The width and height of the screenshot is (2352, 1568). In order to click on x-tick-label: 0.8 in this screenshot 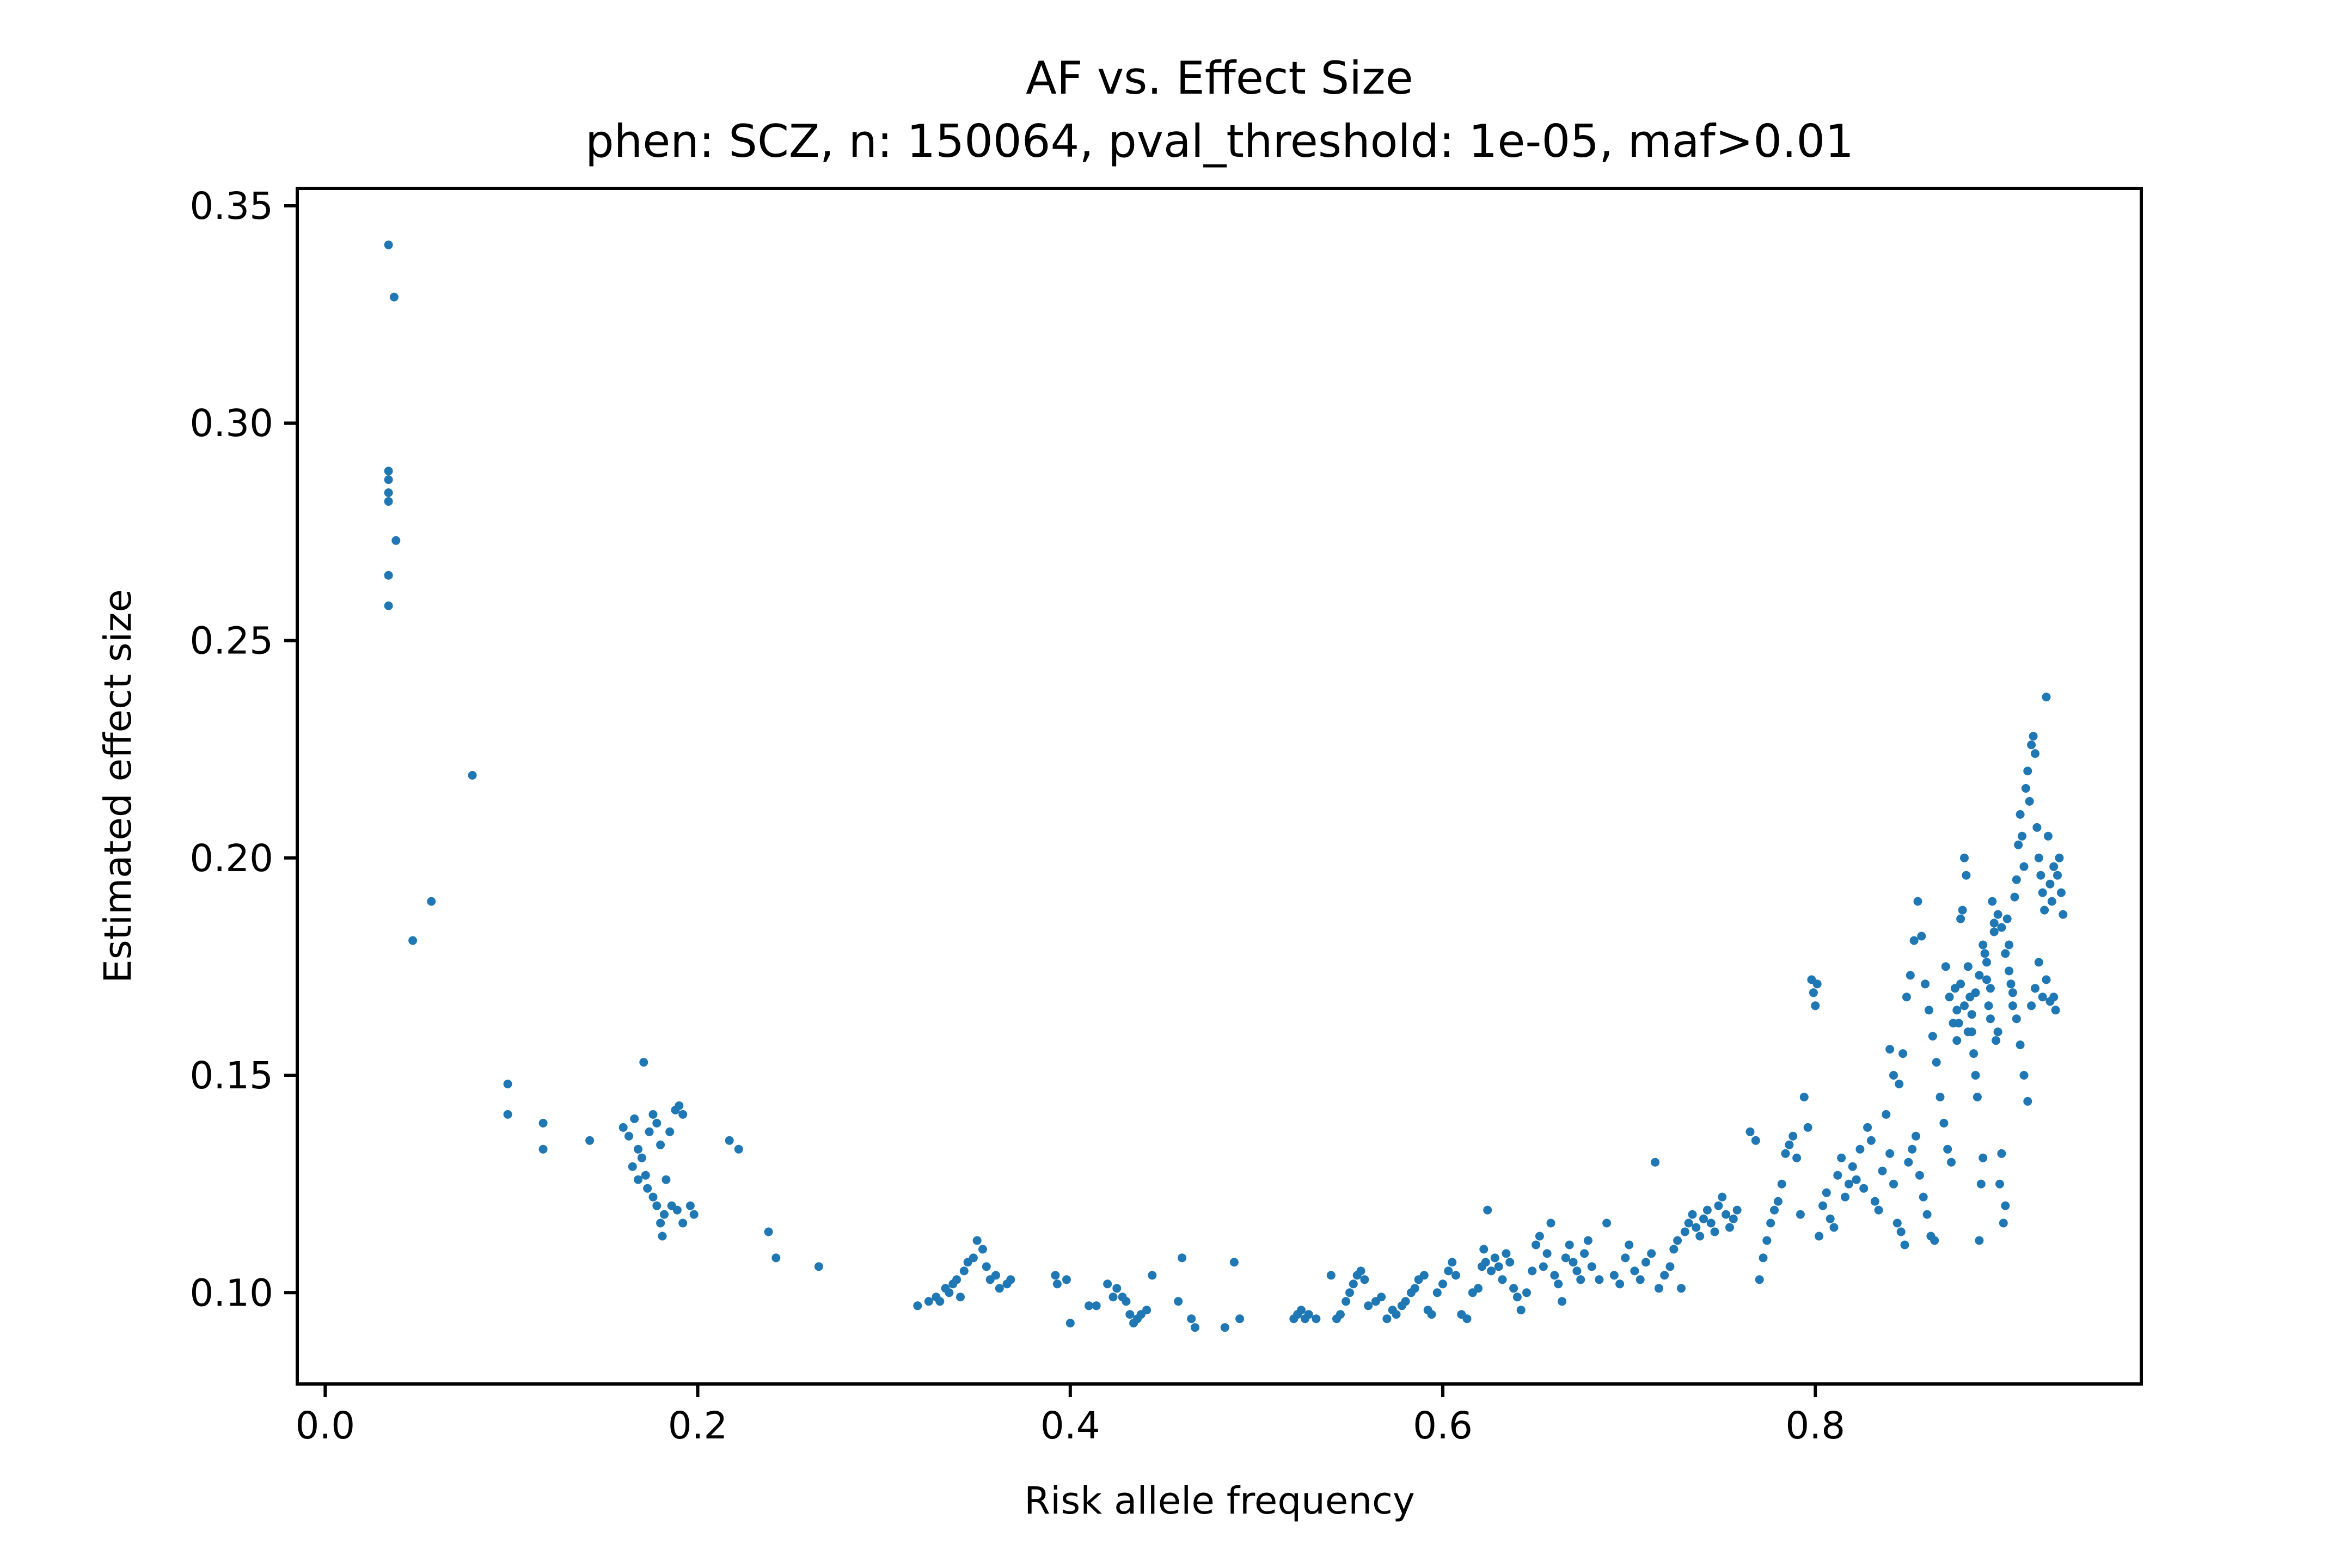, I will do `click(1815, 1426)`.